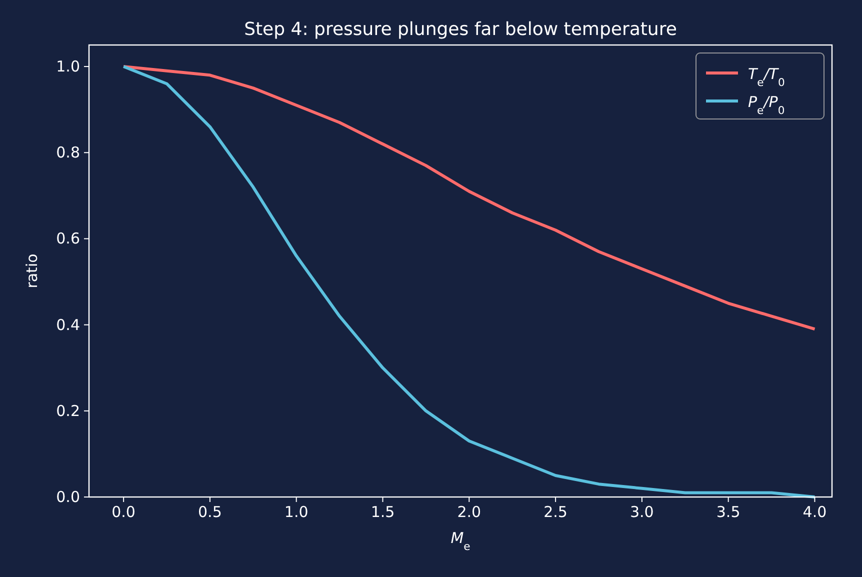 The height and width of the screenshot is (577, 862). What do you see at coordinates (68, 153) in the screenshot?
I see `y-tick-label: 0.8` at bounding box center [68, 153].